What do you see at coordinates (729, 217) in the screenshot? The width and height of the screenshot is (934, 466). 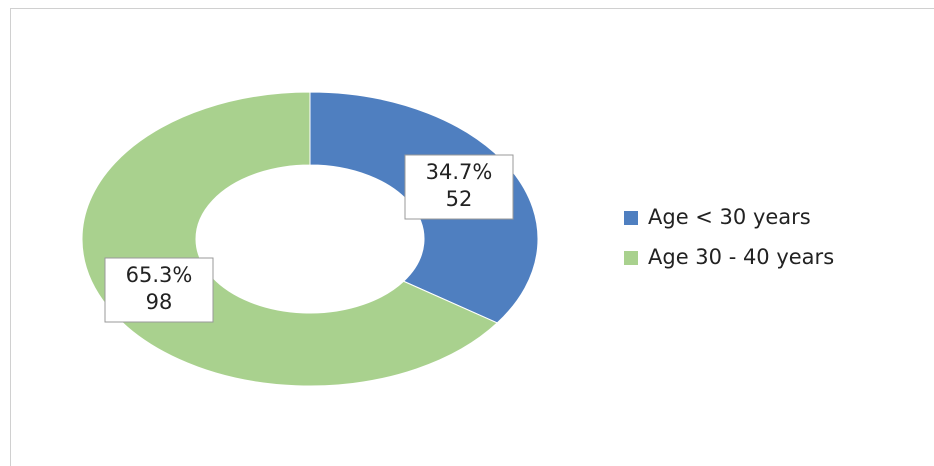 I see `legend-label: Age < 30 years` at bounding box center [729, 217].